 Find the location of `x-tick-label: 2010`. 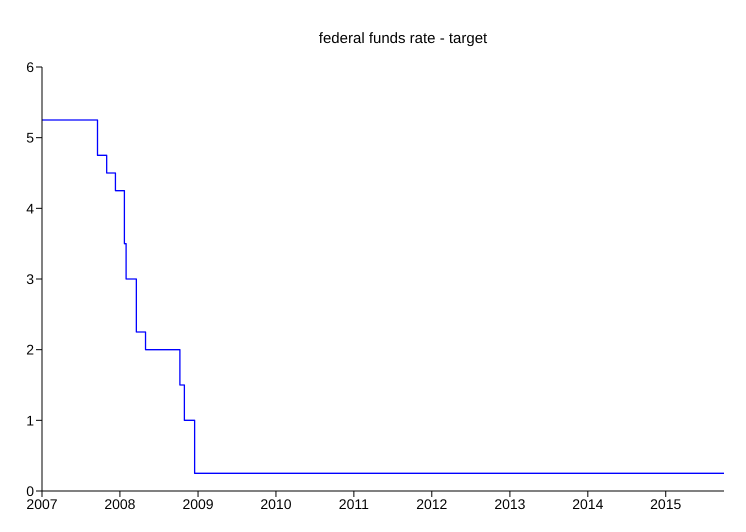

x-tick-label: 2010 is located at coordinates (276, 504).